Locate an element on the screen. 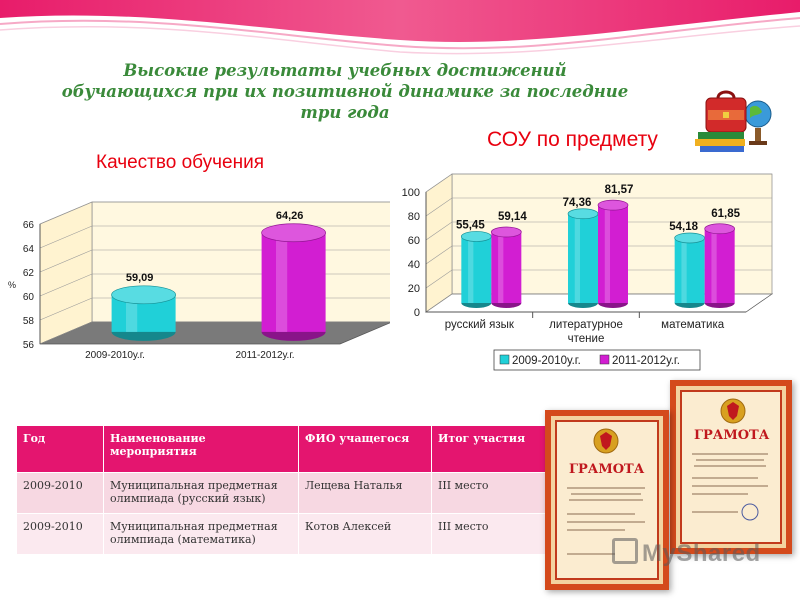 The image size is (800, 600). floor is located at coordinates (214, 333).